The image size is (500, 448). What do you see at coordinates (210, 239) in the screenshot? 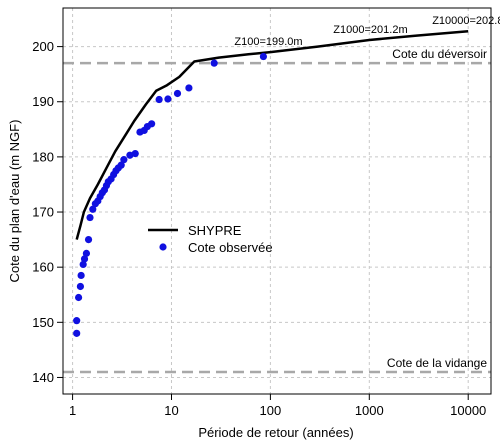
I see `legend: SHYPRE Cote observée` at bounding box center [210, 239].